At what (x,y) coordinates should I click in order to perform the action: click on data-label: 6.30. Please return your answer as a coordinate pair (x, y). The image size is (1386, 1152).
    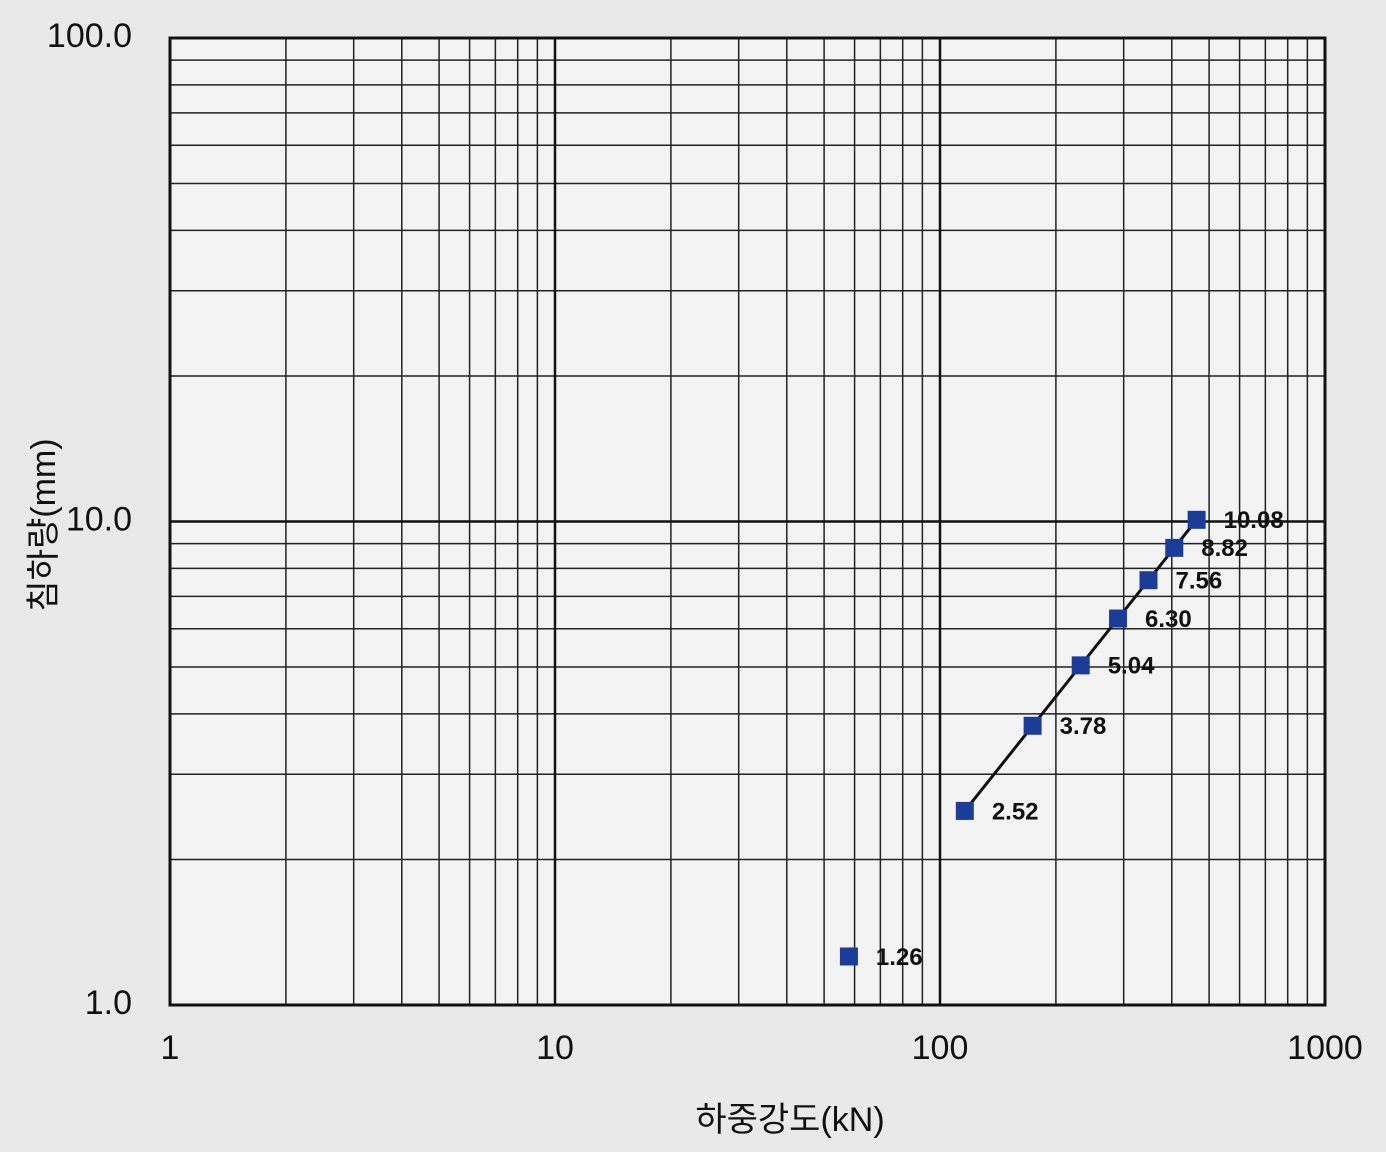
    Looking at the image, I should click on (1168, 619).